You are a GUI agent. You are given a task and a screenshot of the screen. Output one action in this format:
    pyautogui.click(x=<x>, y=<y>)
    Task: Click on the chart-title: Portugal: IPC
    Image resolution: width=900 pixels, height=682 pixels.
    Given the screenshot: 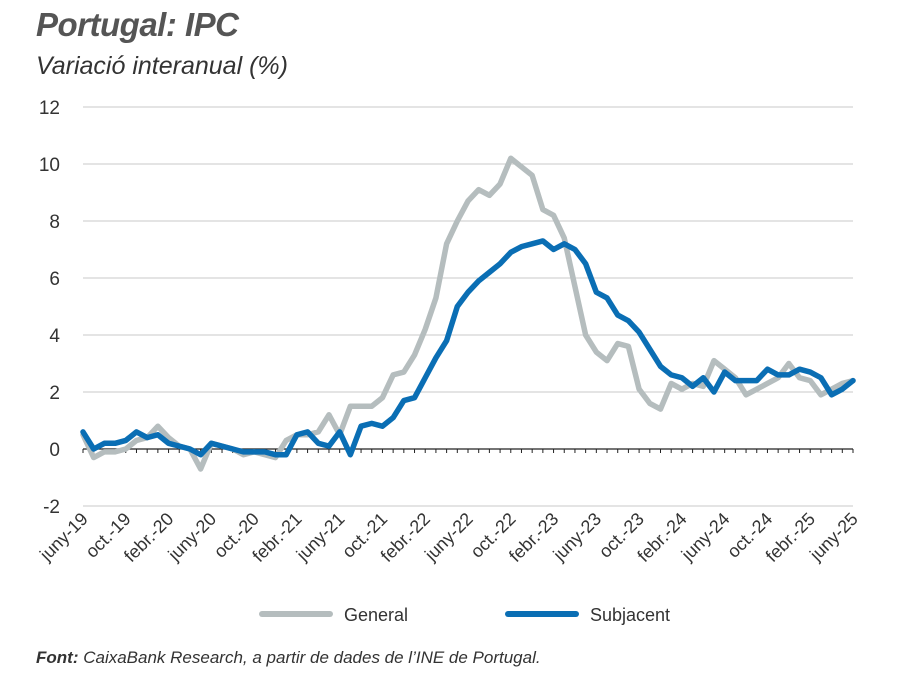 What is the action you would take?
    pyautogui.click(x=137, y=24)
    